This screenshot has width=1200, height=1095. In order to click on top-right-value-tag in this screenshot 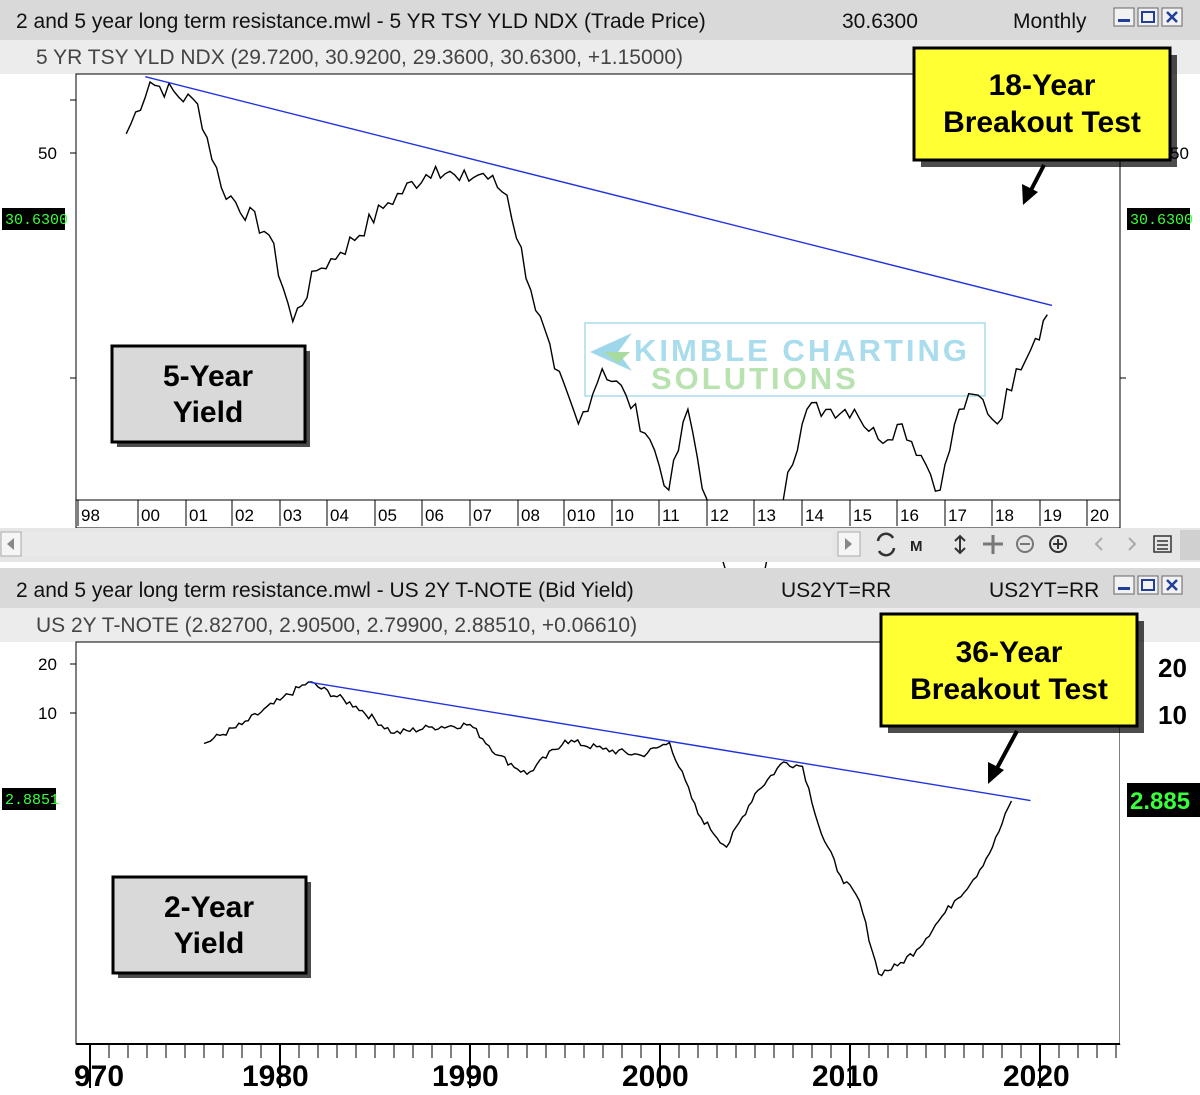, I will do `click(1158, 219)`.